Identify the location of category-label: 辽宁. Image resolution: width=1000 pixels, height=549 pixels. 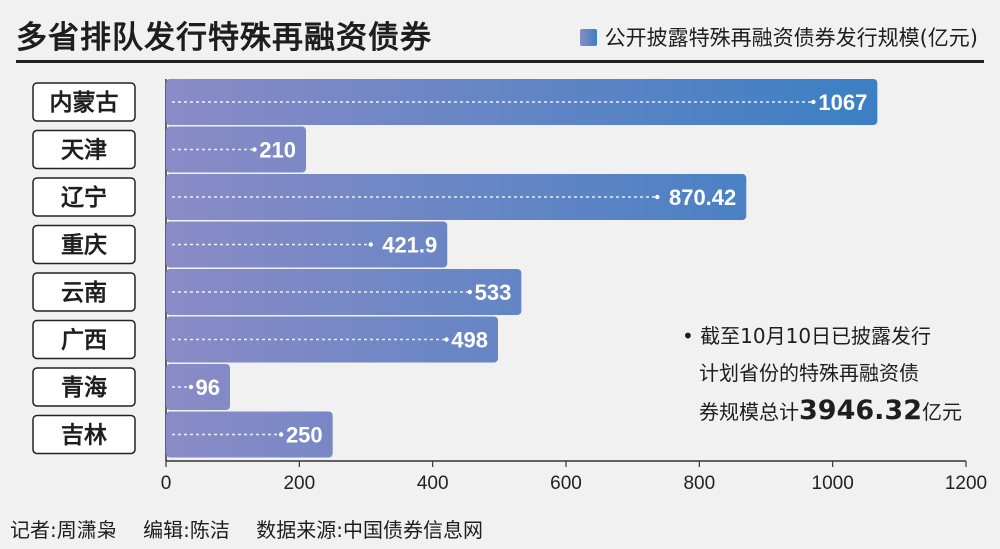
(84, 197).